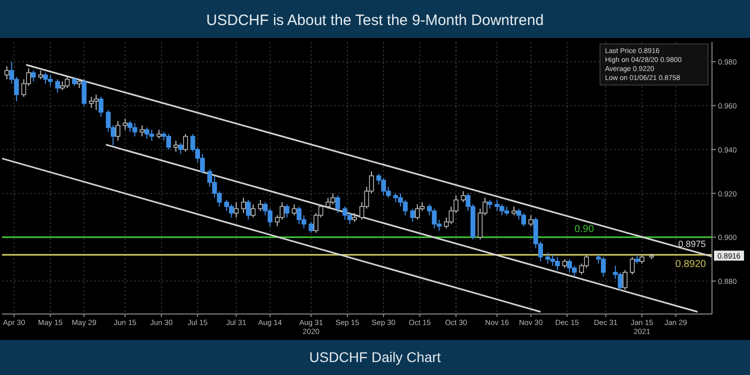  Describe the element at coordinates (584, 230) in the screenshot. I see `ref-line-label: 0.90` at that location.